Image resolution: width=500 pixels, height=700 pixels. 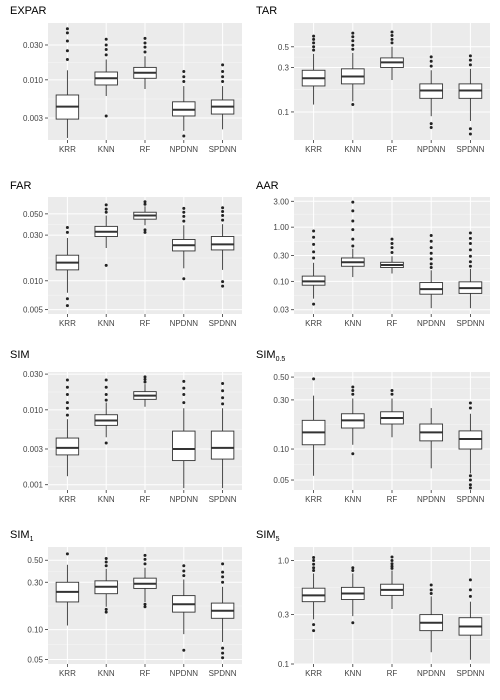 What do you see at coordinates (270, 356) in the screenshot?
I see `panel-title: SIM0.5` at bounding box center [270, 356].